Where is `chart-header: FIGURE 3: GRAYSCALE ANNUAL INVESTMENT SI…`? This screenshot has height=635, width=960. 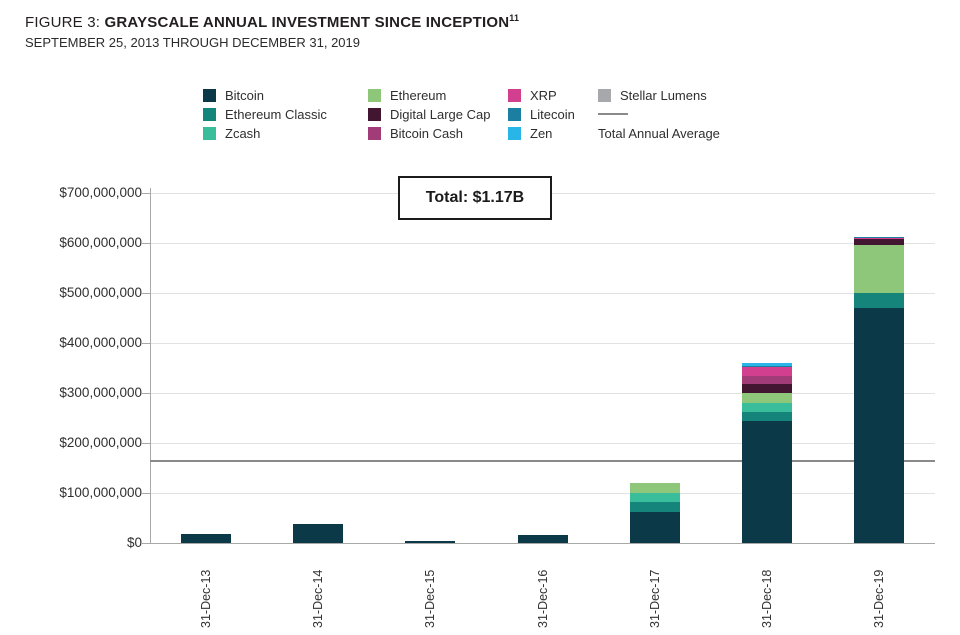
chart-header: FIGURE 3: GRAYSCALE ANNUAL INVESTMENT SI… is located at coordinates (272, 31).